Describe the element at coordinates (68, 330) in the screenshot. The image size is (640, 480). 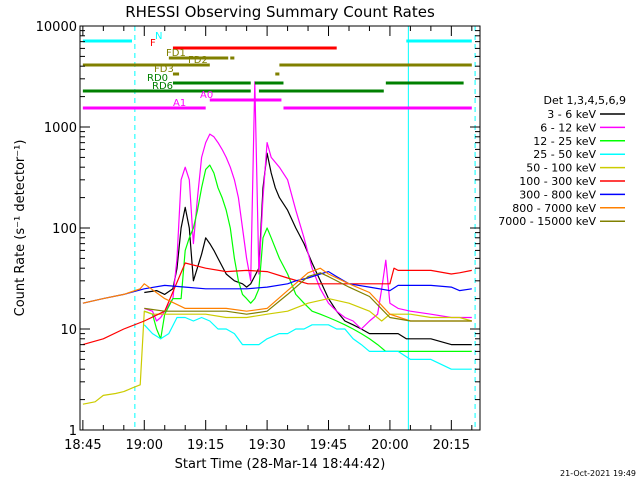
I see `y-tick-label-1: 10` at that location.